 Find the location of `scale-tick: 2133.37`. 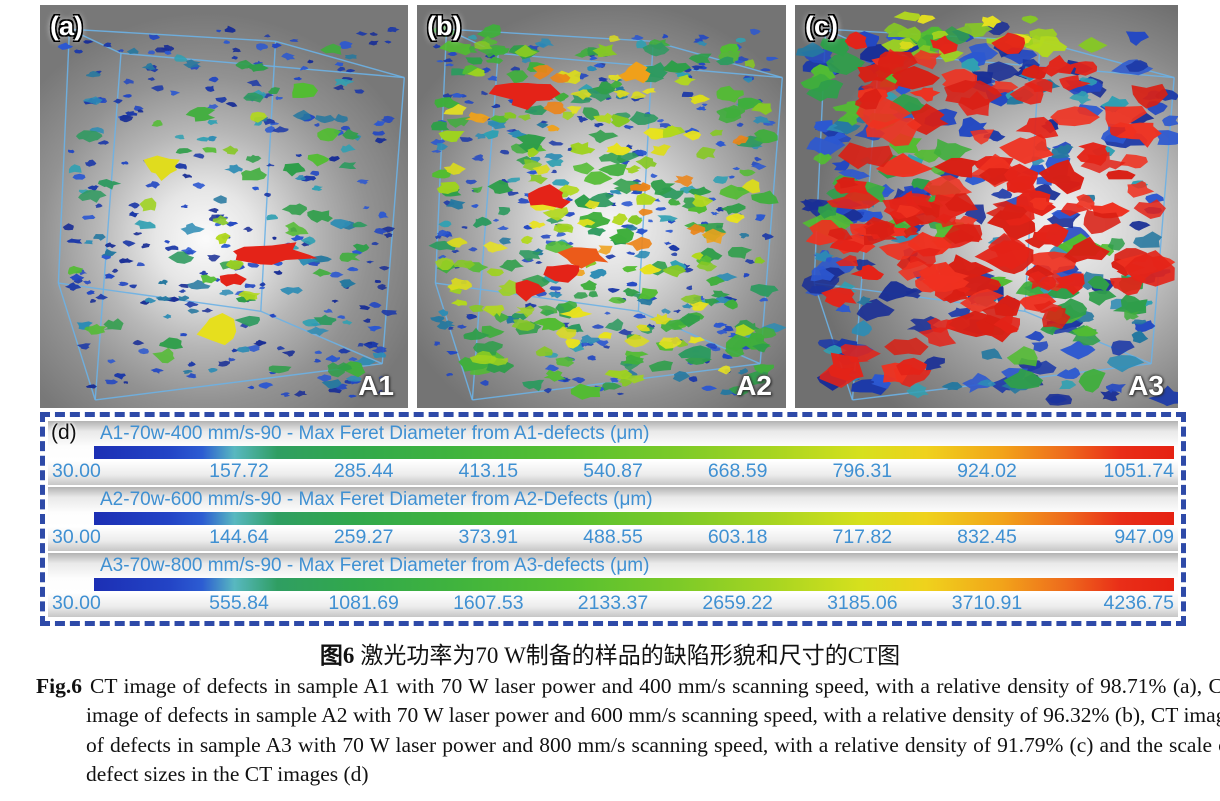

scale-tick: 2133.37 is located at coordinates (613, 603).